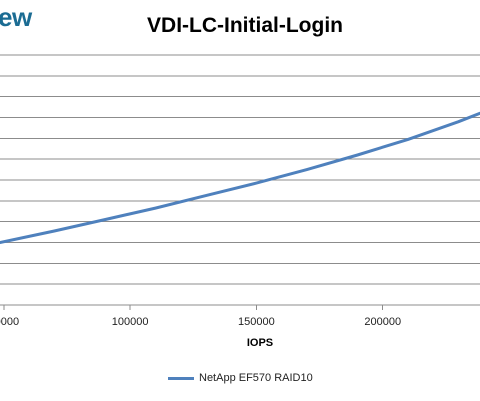 The height and width of the screenshot is (401, 480). I want to click on x-tick-label: 200000, so click(382, 322).